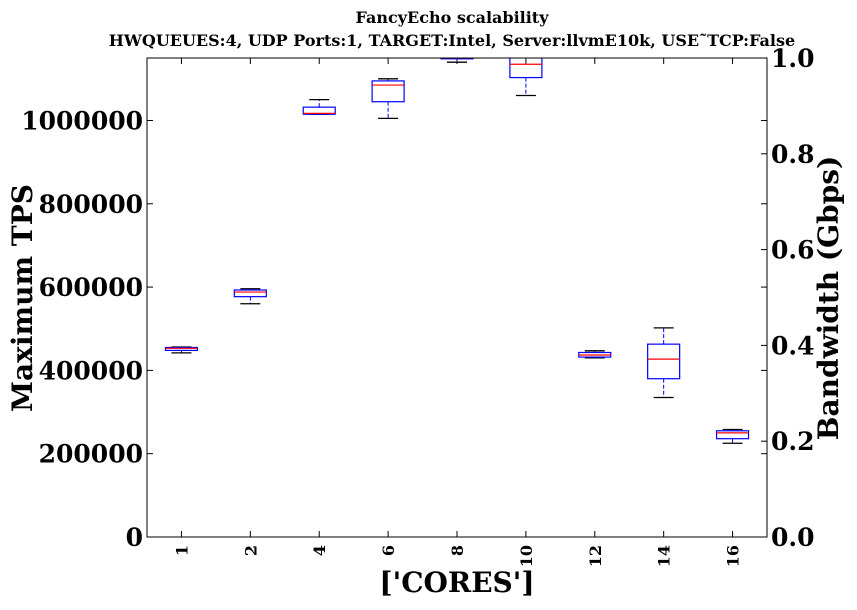 This screenshot has height=610, width=857. What do you see at coordinates (793, 58) in the screenshot?
I see `y2-tick-label: 1.0` at bounding box center [793, 58].